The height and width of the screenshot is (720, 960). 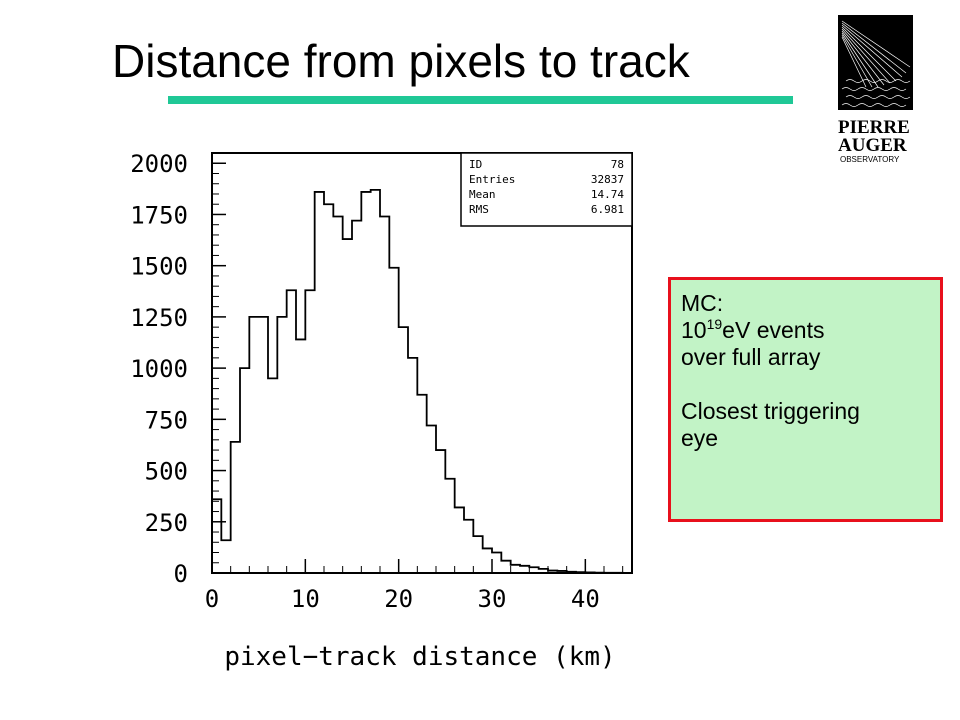 I want to click on logo-line-2: AUGER, so click(x=872, y=145).